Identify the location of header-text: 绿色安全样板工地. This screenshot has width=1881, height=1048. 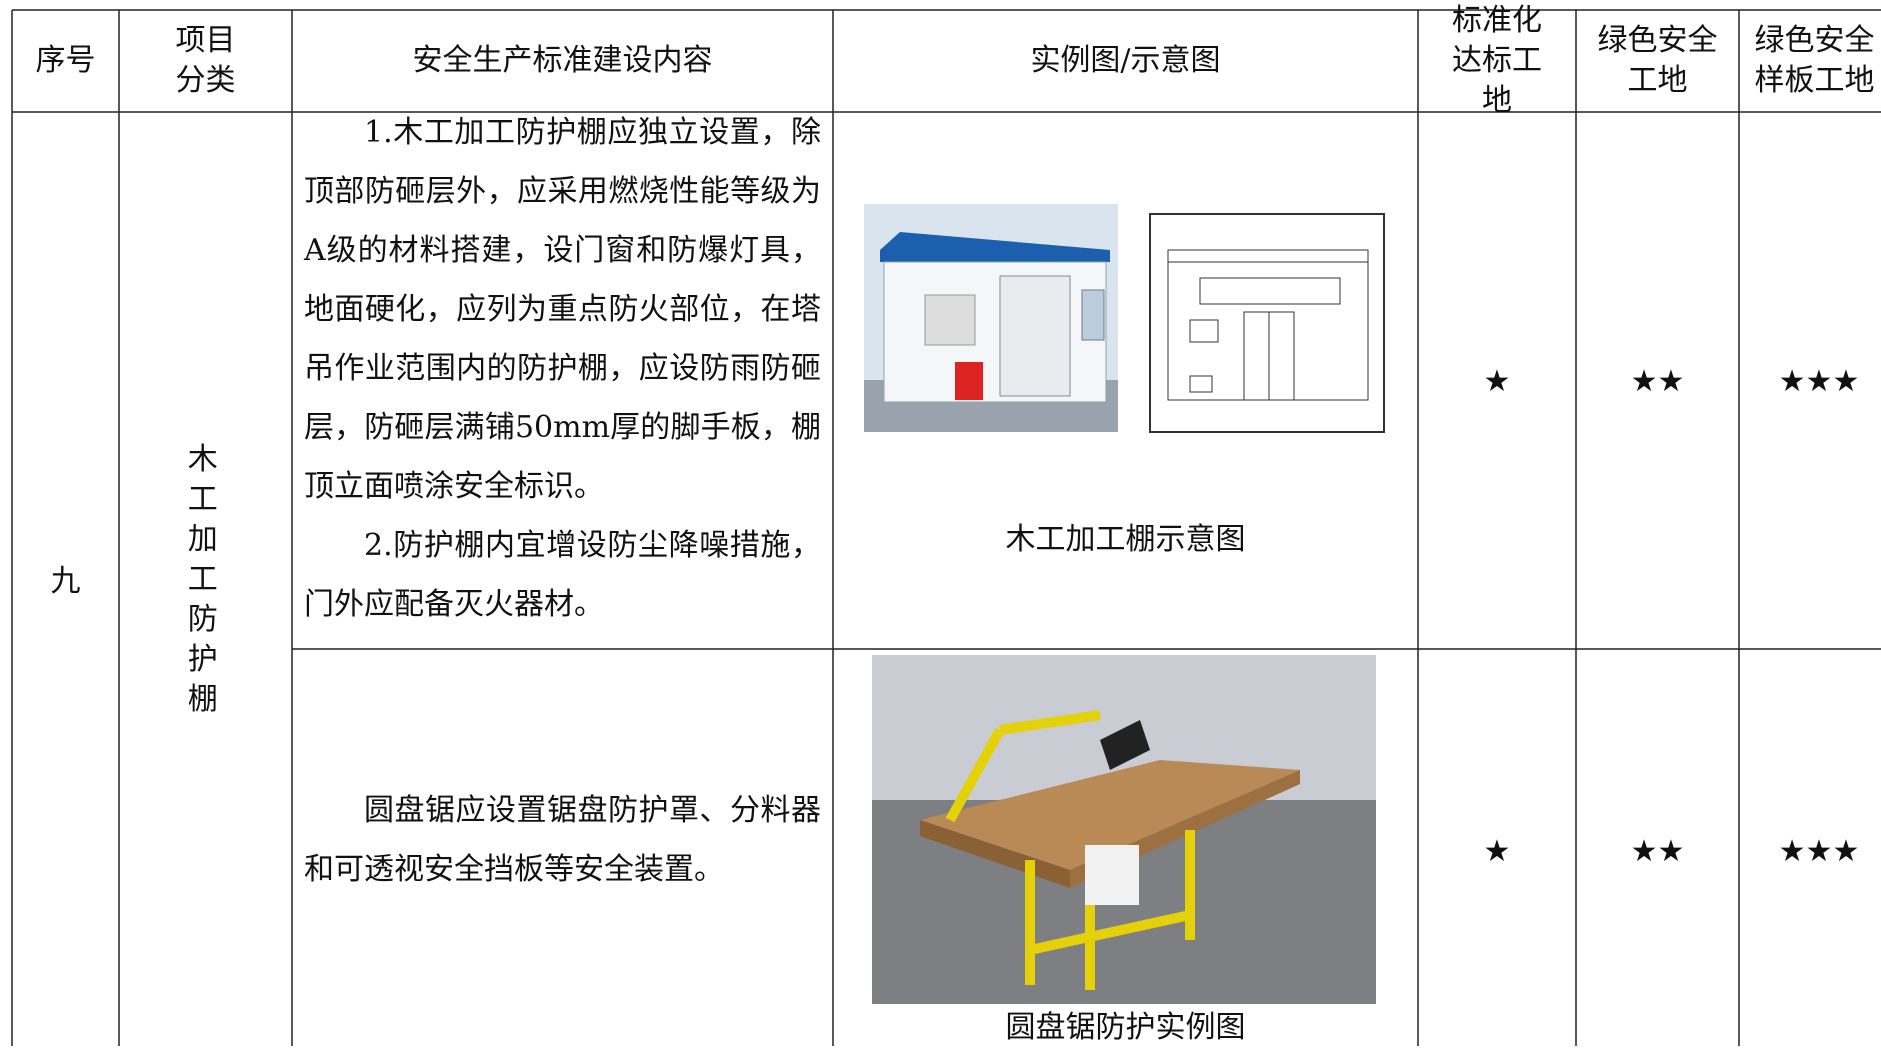
(1814, 60).